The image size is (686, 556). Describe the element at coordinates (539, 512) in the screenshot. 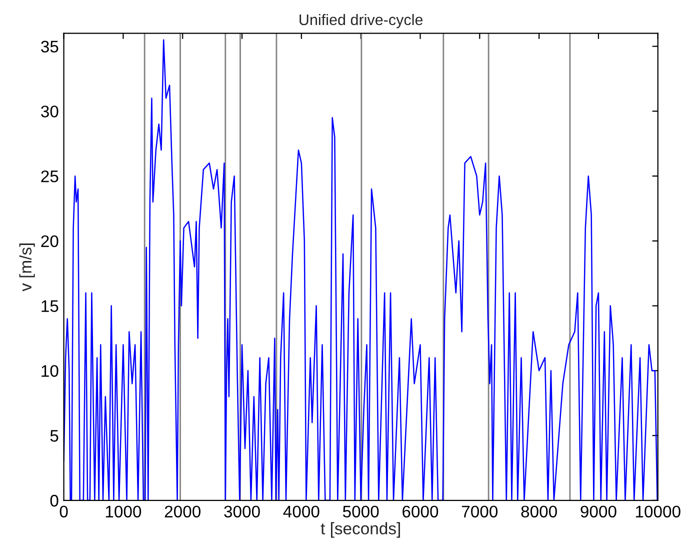

I see `x-tick-label: 8000` at that location.